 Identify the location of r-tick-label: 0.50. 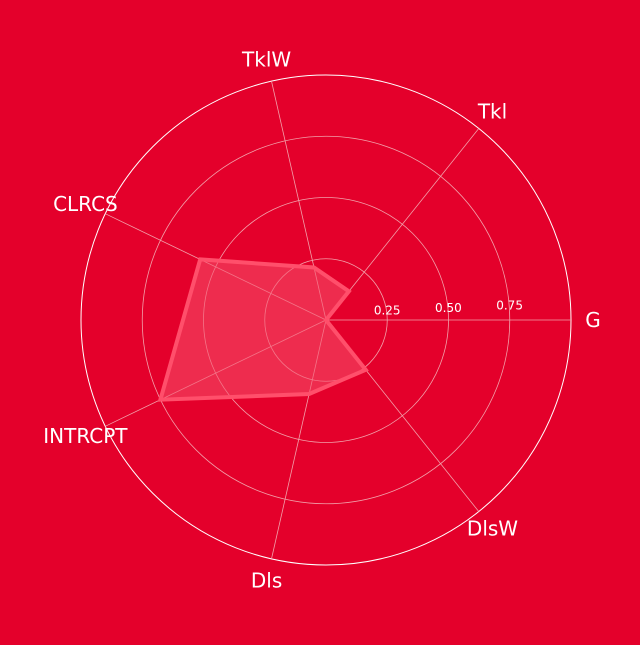
(448, 308).